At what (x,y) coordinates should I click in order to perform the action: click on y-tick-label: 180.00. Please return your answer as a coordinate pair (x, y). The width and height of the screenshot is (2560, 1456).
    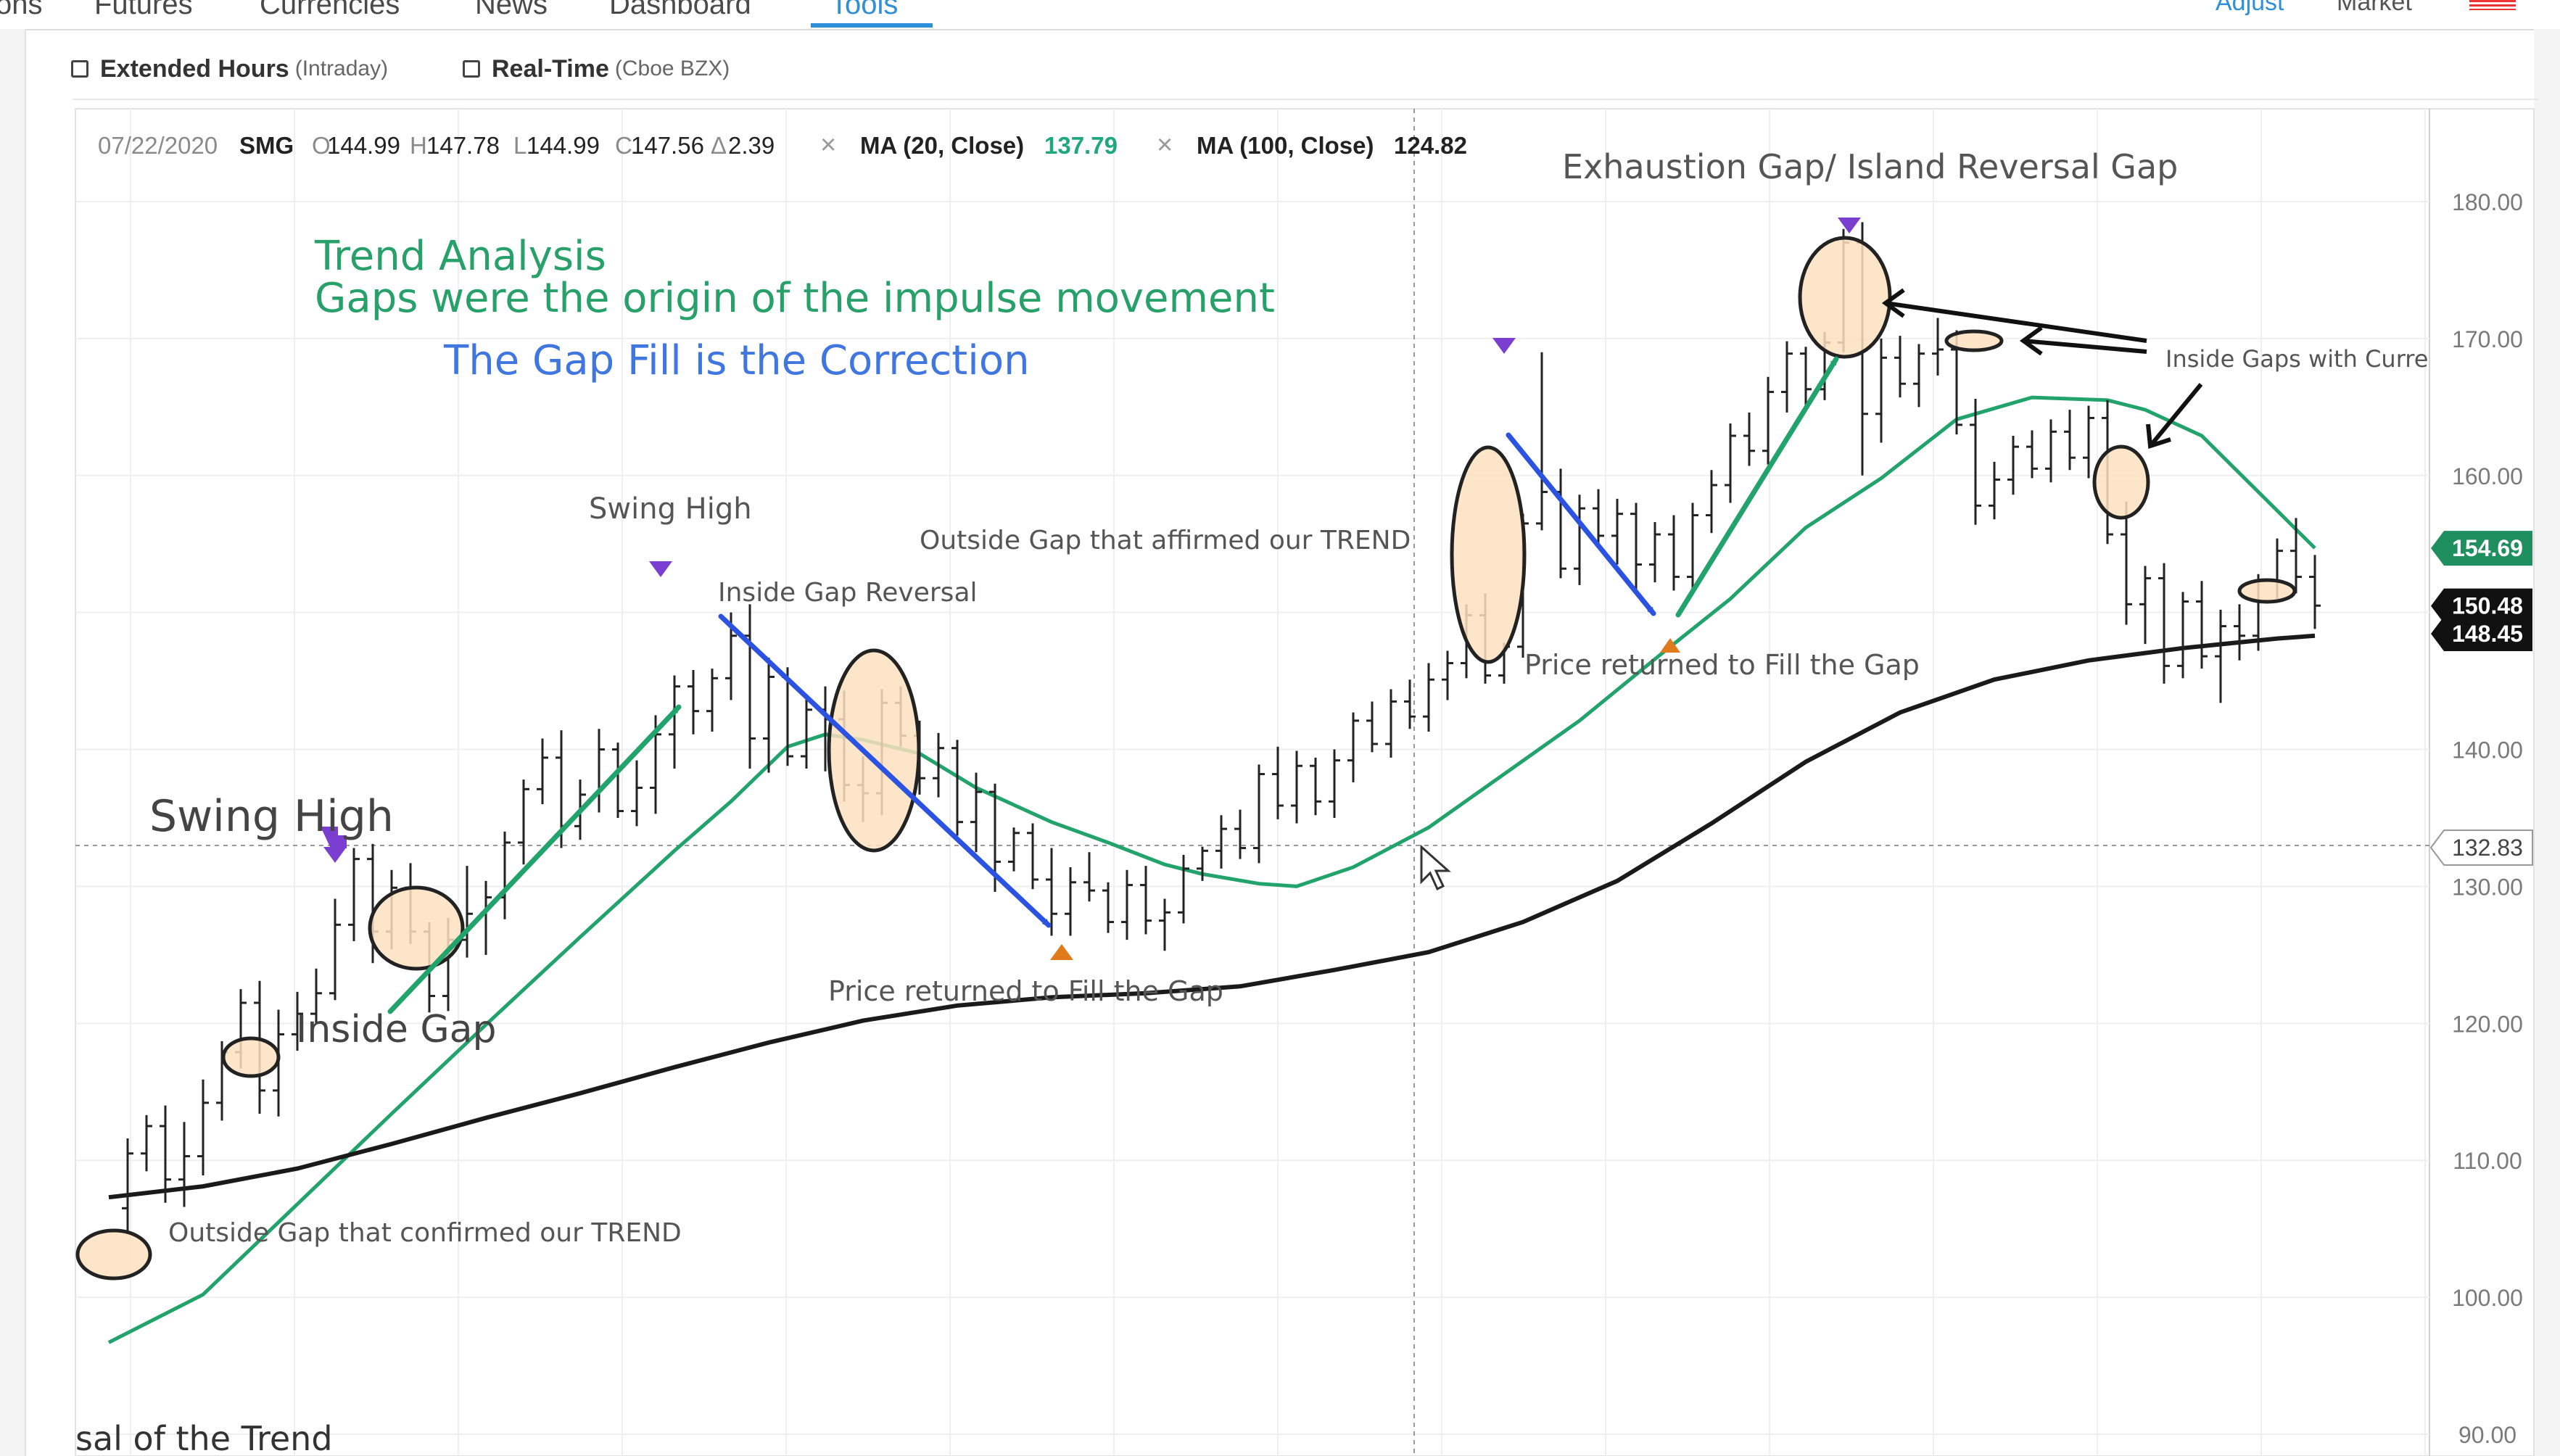
    Looking at the image, I should click on (2487, 202).